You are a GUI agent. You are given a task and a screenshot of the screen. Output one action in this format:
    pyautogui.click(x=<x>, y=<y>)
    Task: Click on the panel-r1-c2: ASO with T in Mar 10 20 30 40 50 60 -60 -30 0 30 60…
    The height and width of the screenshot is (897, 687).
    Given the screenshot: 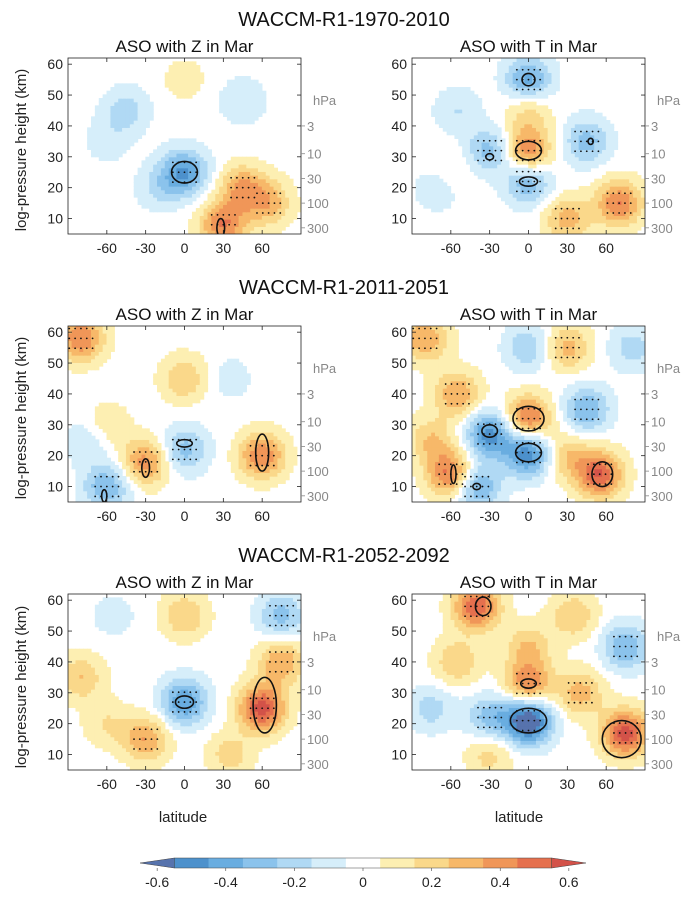 What is the action you would take?
    pyautogui.click(x=535, y=146)
    